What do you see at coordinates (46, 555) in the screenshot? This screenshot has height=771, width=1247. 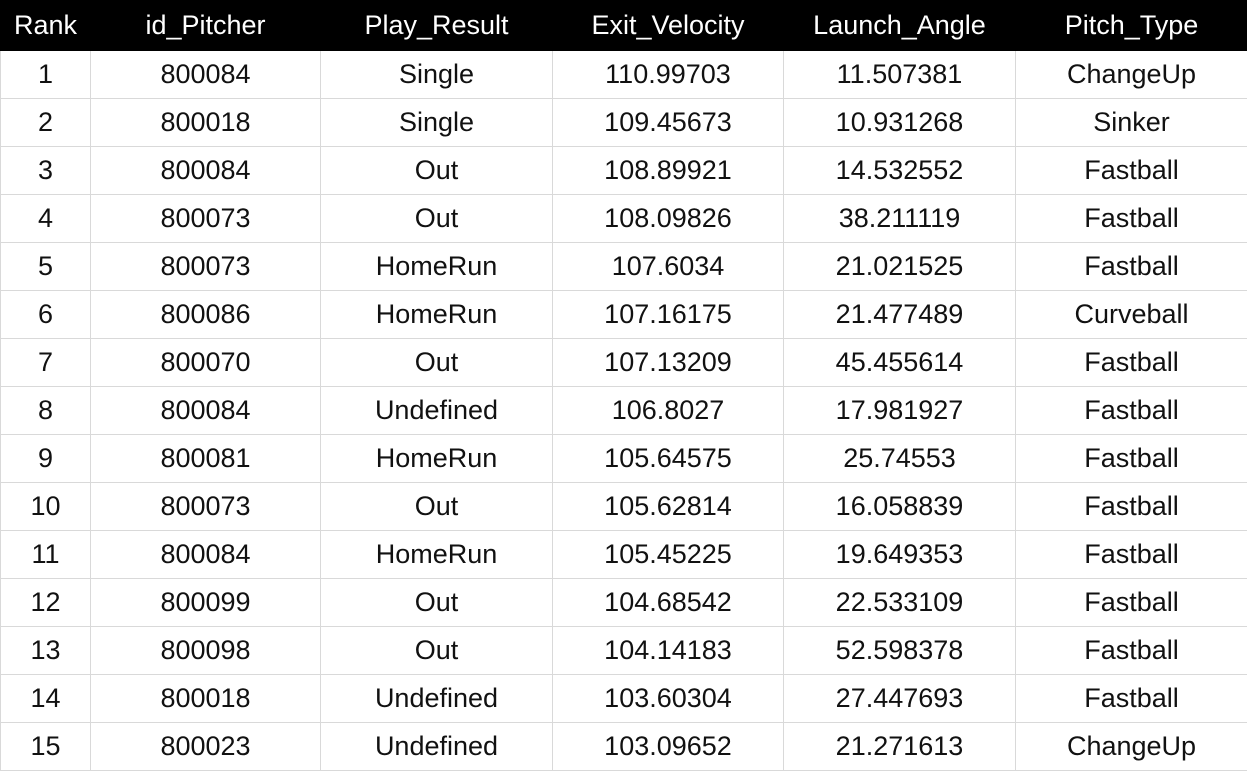 I see `cell-rank: 11` at bounding box center [46, 555].